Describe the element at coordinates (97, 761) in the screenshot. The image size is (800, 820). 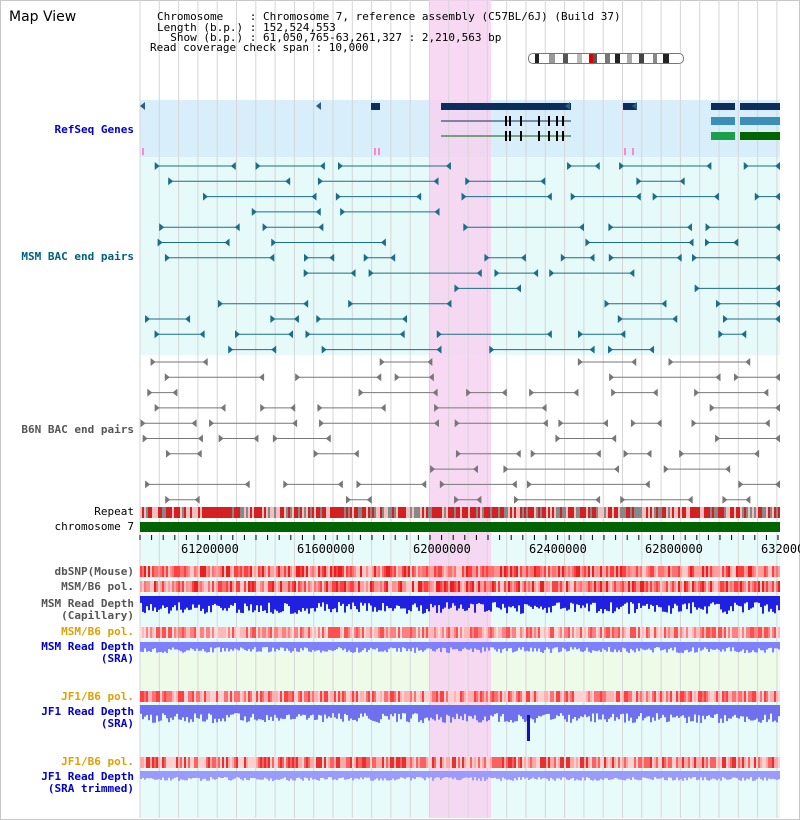
I see `track-label-jf1-b6-pol-2: JF1/B6 pol.` at that location.